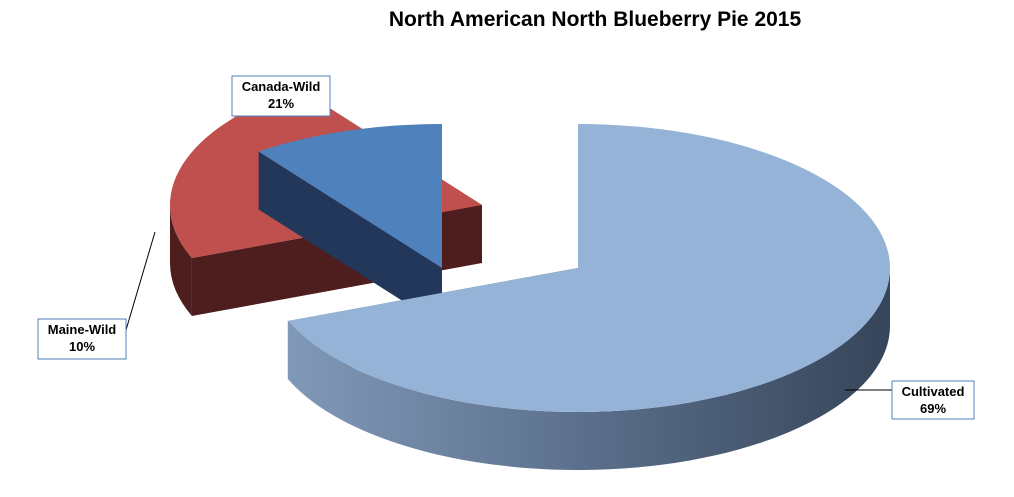 Image resolution: width=1014 pixels, height=497 pixels. Describe the element at coordinates (181, 261) in the screenshot. I see `slice-outer-wall` at that location.